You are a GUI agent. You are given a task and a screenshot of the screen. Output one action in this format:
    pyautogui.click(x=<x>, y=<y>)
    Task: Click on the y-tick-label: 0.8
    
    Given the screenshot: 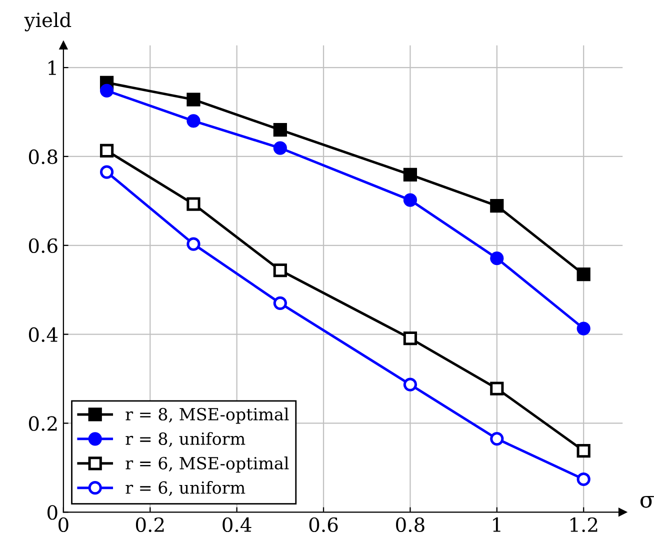 What is the action you would take?
    pyautogui.click(x=43, y=156)
    